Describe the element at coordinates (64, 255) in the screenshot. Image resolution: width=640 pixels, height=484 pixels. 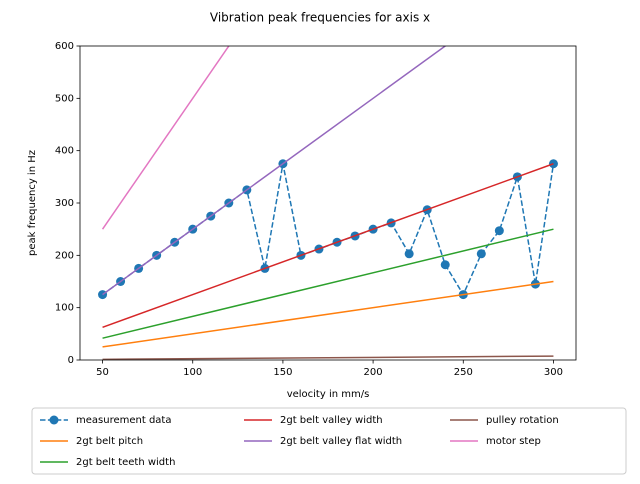
I see `y-tick-label: 200` at that location.